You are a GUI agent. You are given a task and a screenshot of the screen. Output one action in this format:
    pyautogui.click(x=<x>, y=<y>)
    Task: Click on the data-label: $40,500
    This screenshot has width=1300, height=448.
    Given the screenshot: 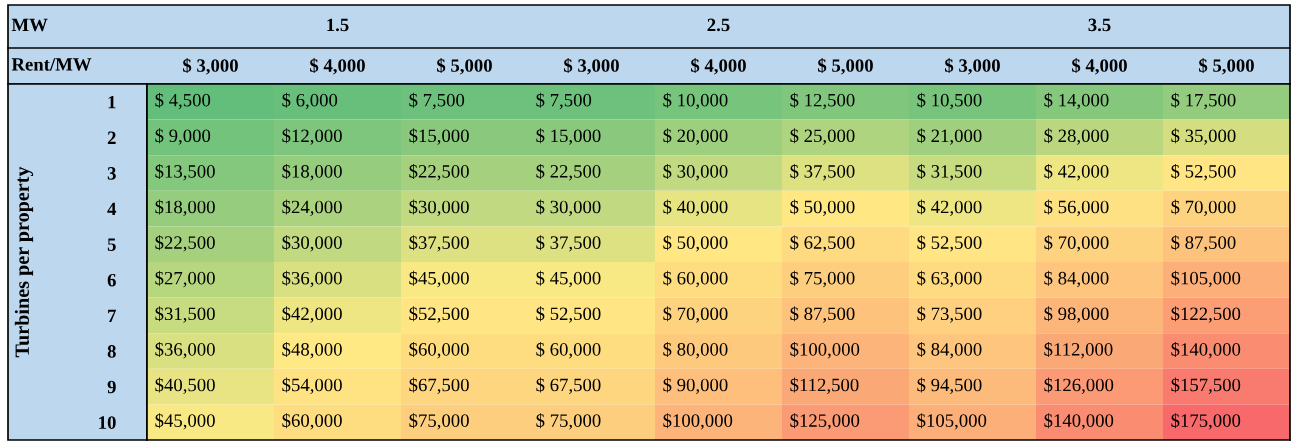 What is the action you would take?
    pyautogui.click(x=185, y=385)
    